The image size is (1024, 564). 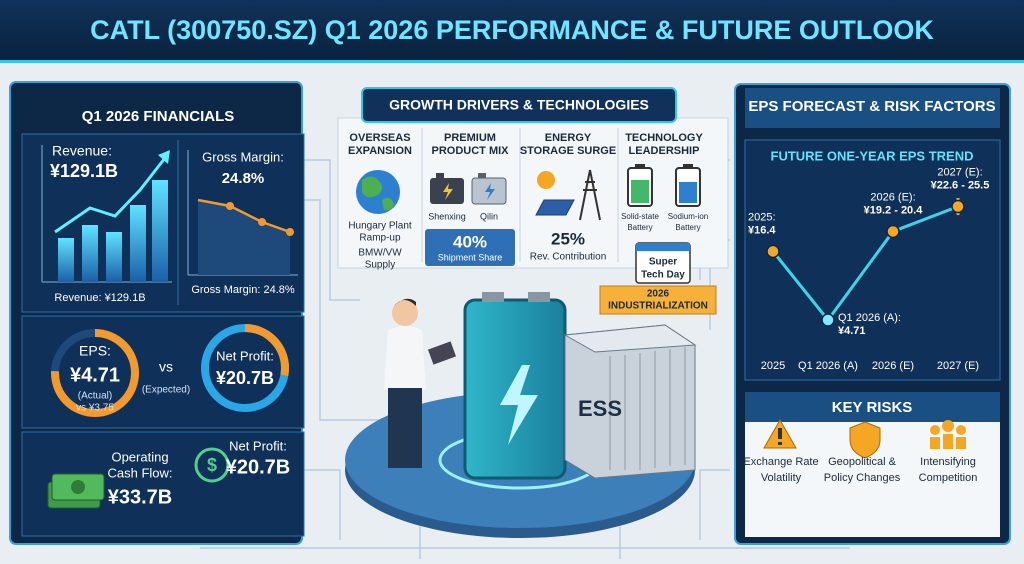 I want to click on x-label: Q1 2026 (A), so click(x=828, y=366).